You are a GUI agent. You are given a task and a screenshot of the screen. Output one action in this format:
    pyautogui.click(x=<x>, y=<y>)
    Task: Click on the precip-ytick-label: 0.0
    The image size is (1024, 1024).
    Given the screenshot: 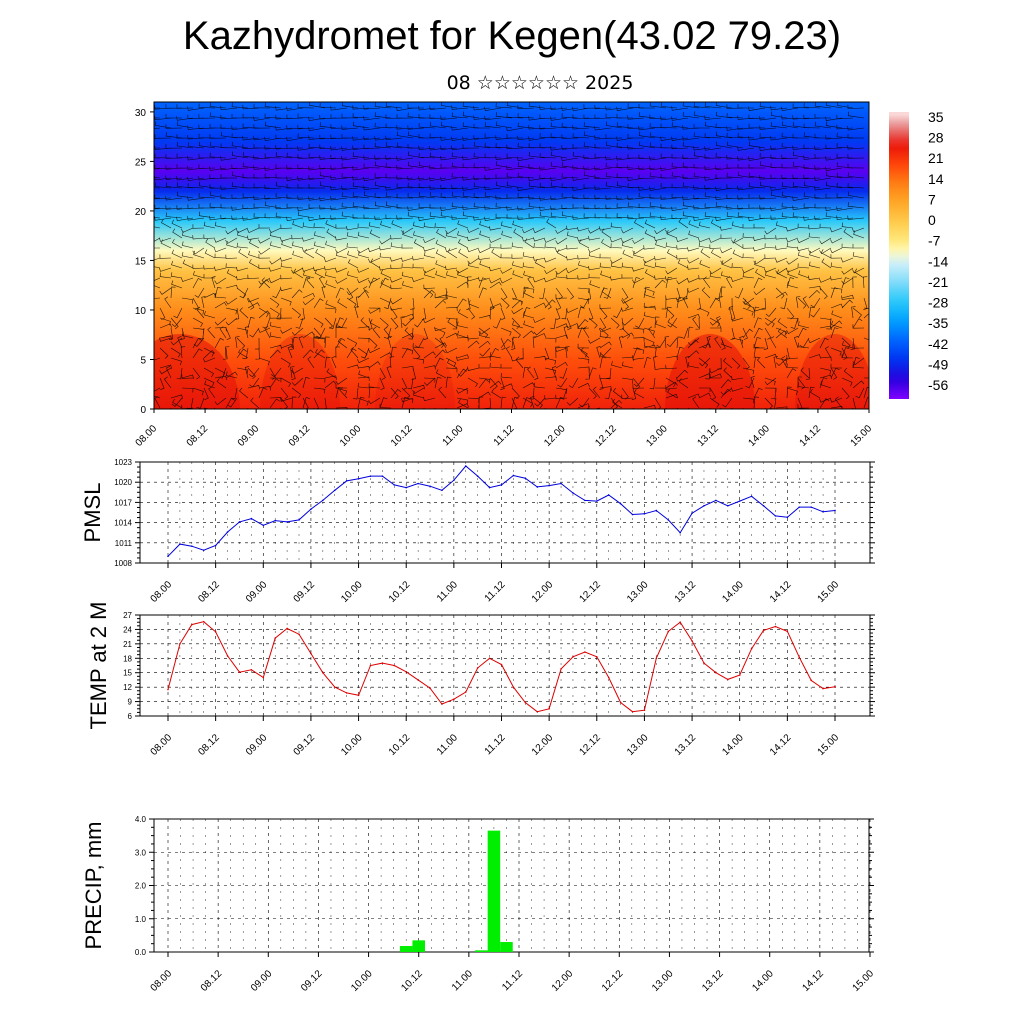 What is the action you would take?
    pyautogui.click(x=141, y=952)
    